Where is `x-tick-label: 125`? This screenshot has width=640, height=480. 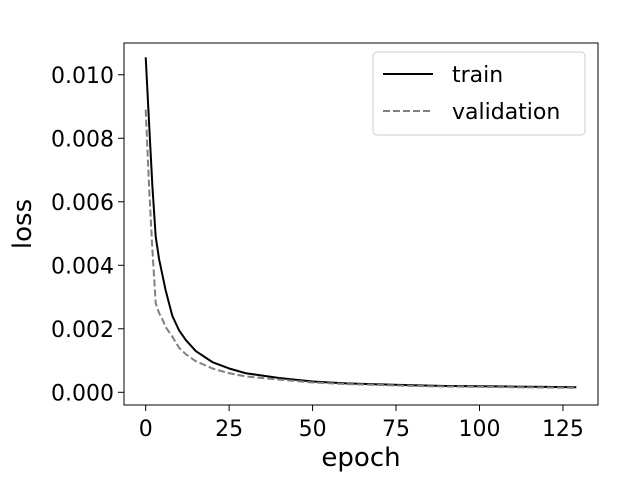
x-tick-label: 125 is located at coordinates (563, 429).